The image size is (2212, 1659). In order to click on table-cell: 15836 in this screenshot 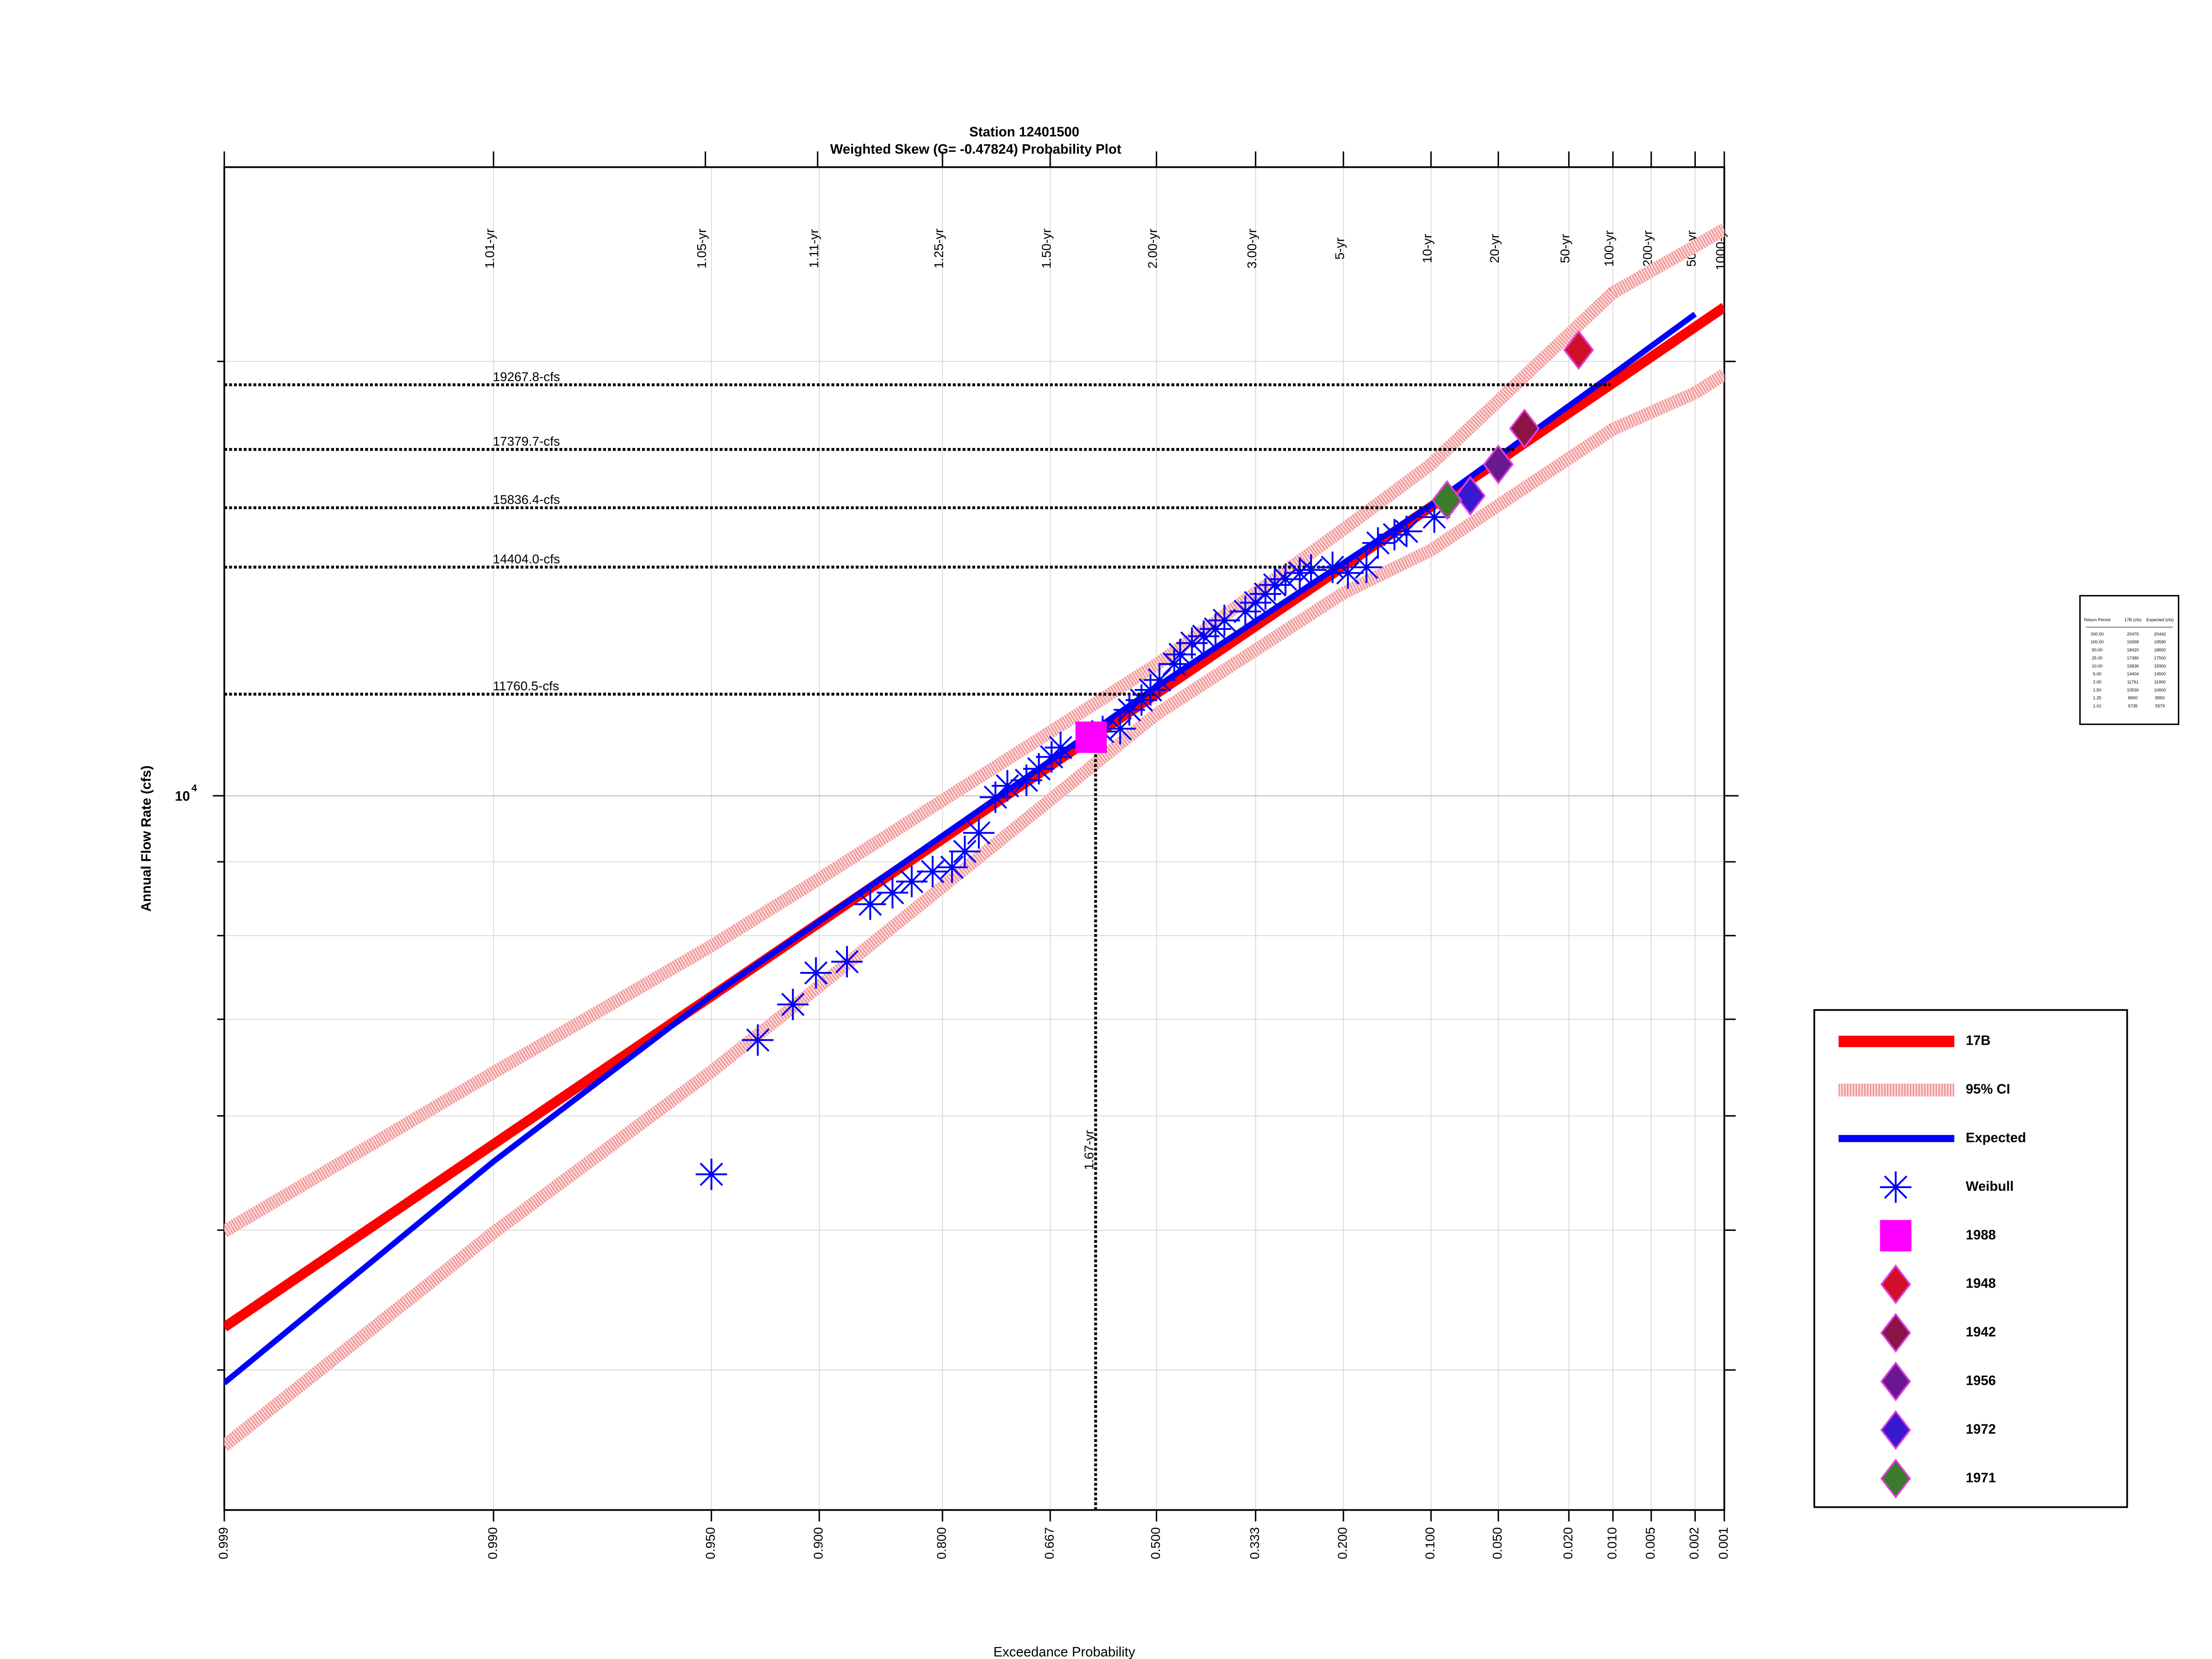, I will do `click(2133, 666)`.